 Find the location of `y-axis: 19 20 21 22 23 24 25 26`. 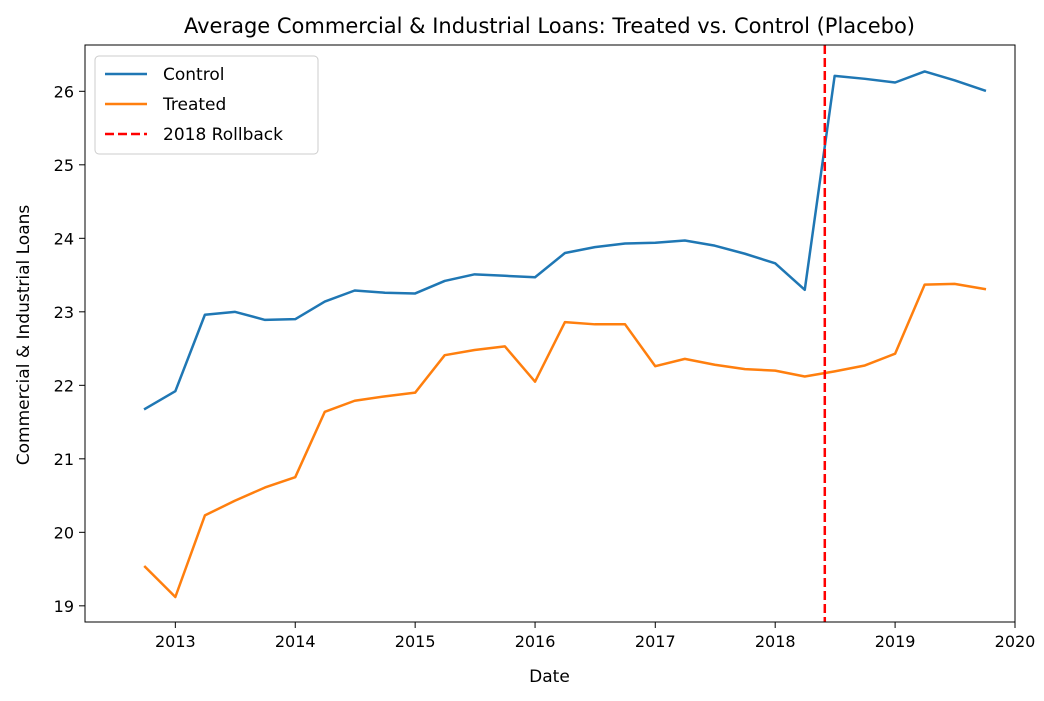

y-axis: 19 20 21 22 23 24 25 26 is located at coordinates (69, 349).